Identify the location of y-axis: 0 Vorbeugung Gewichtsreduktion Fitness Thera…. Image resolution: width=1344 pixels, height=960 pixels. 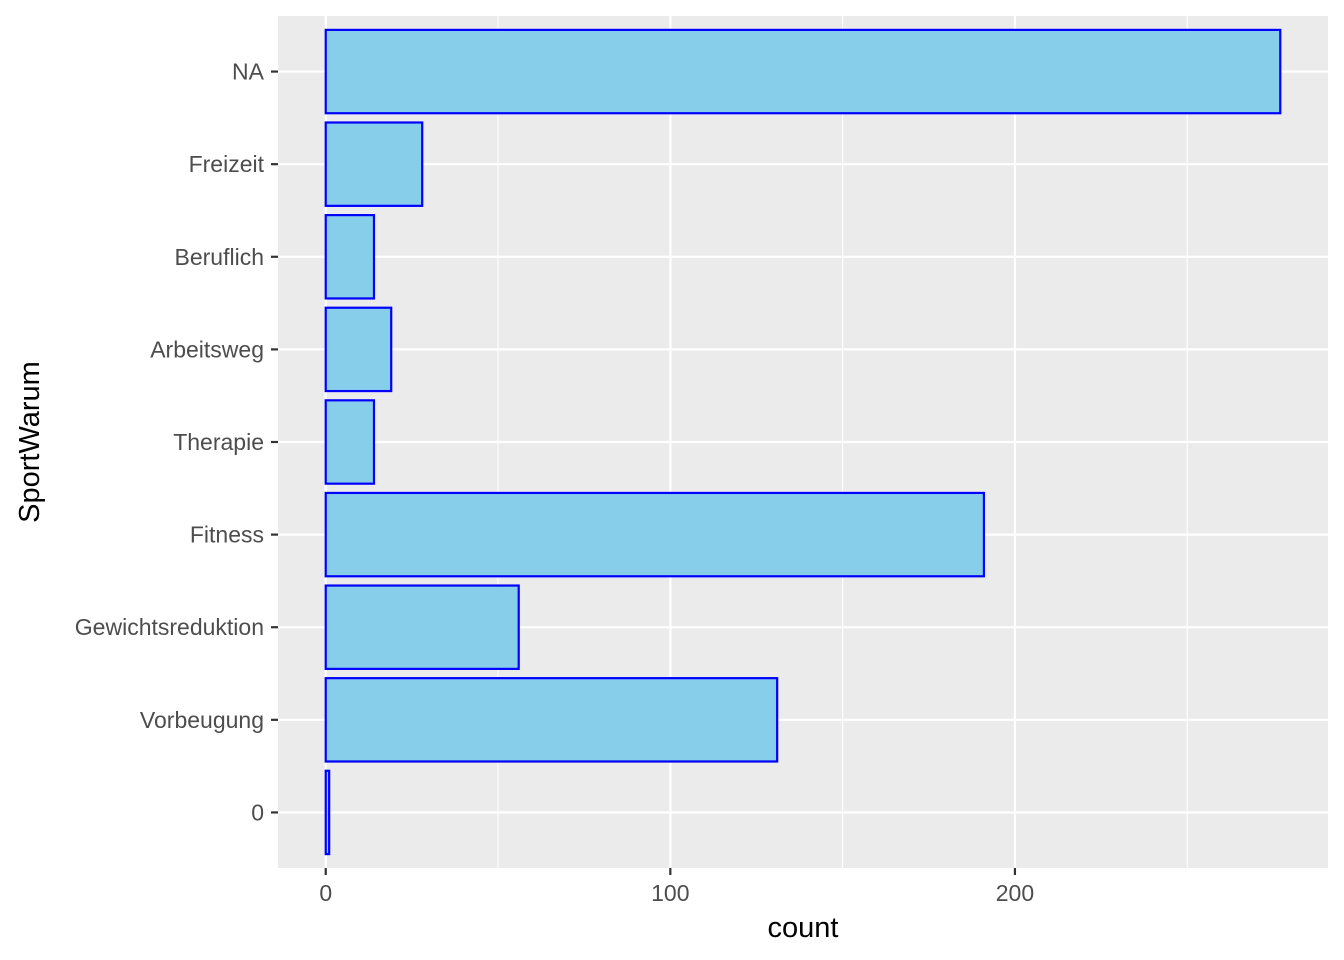
(176, 442).